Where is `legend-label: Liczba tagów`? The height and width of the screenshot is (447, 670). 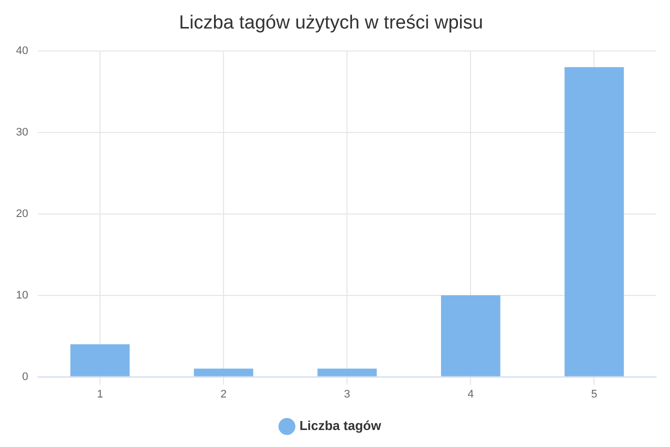 legend-label: Liczba tagów is located at coordinates (340, 426).